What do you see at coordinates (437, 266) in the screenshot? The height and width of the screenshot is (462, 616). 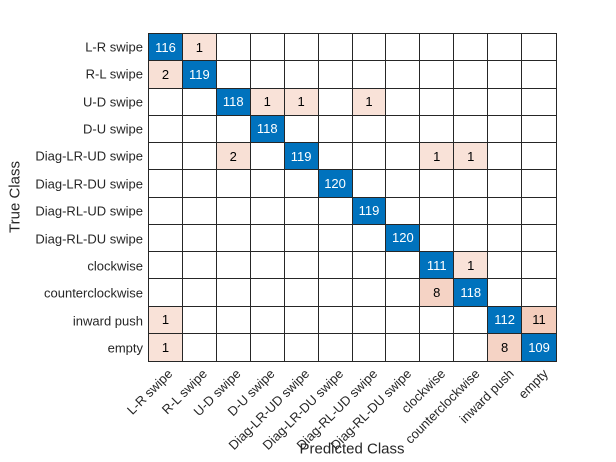 I see `matrix-cell: 111` at bounding box center [437, 266].